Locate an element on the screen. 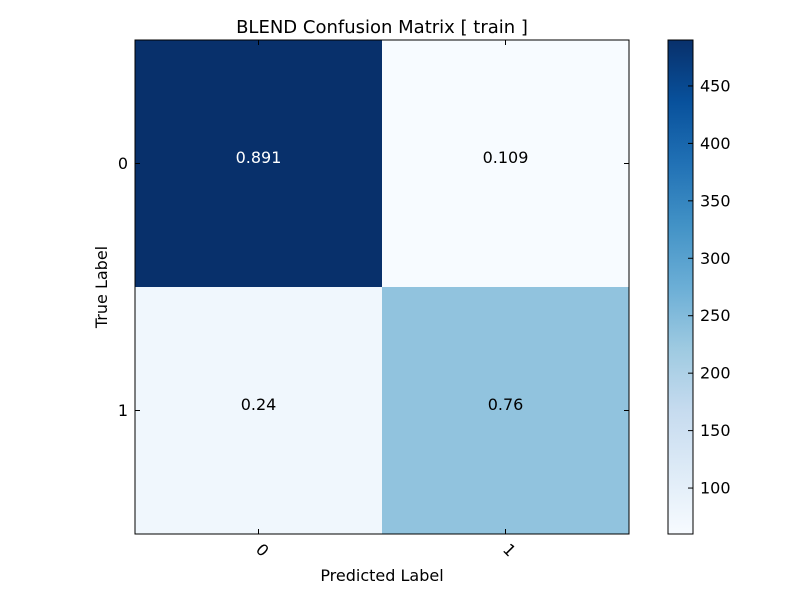 This screenshot has width=800, height=600. heatmap-cell-r1-c0 is located at coordinates (258, 410).